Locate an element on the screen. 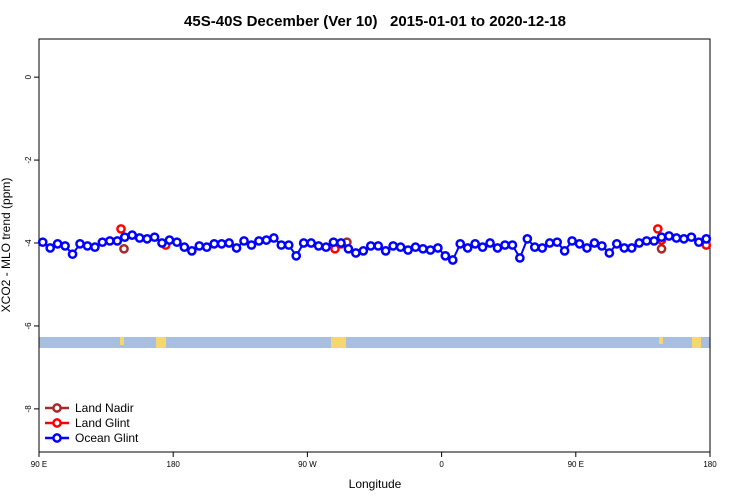  legend-label: Ocean Glint is located at coordinates (107, 438).